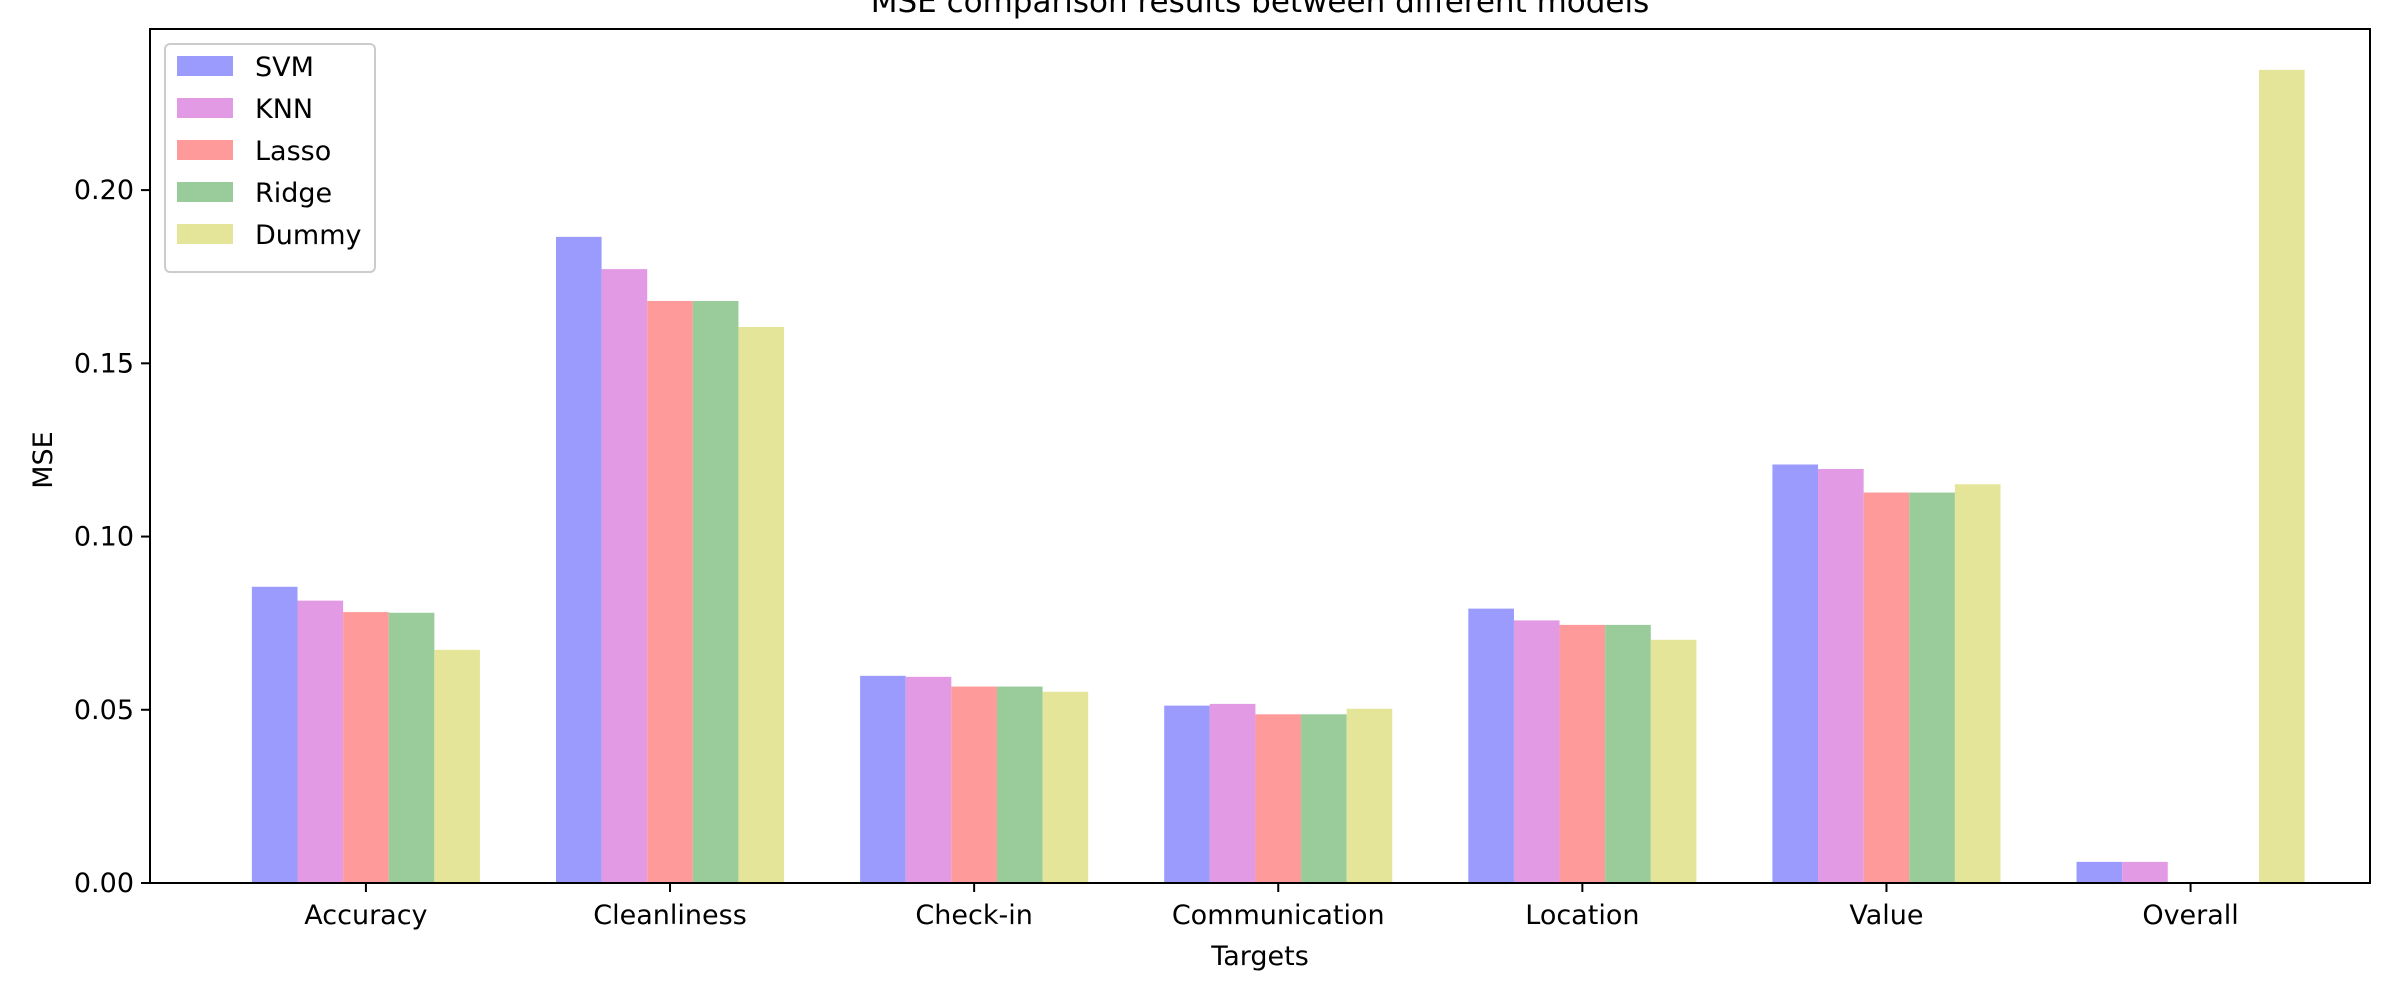 This screenshot has height=1000, width=2400. I want to click on bar-svm-accuracy, so click(274, 734).